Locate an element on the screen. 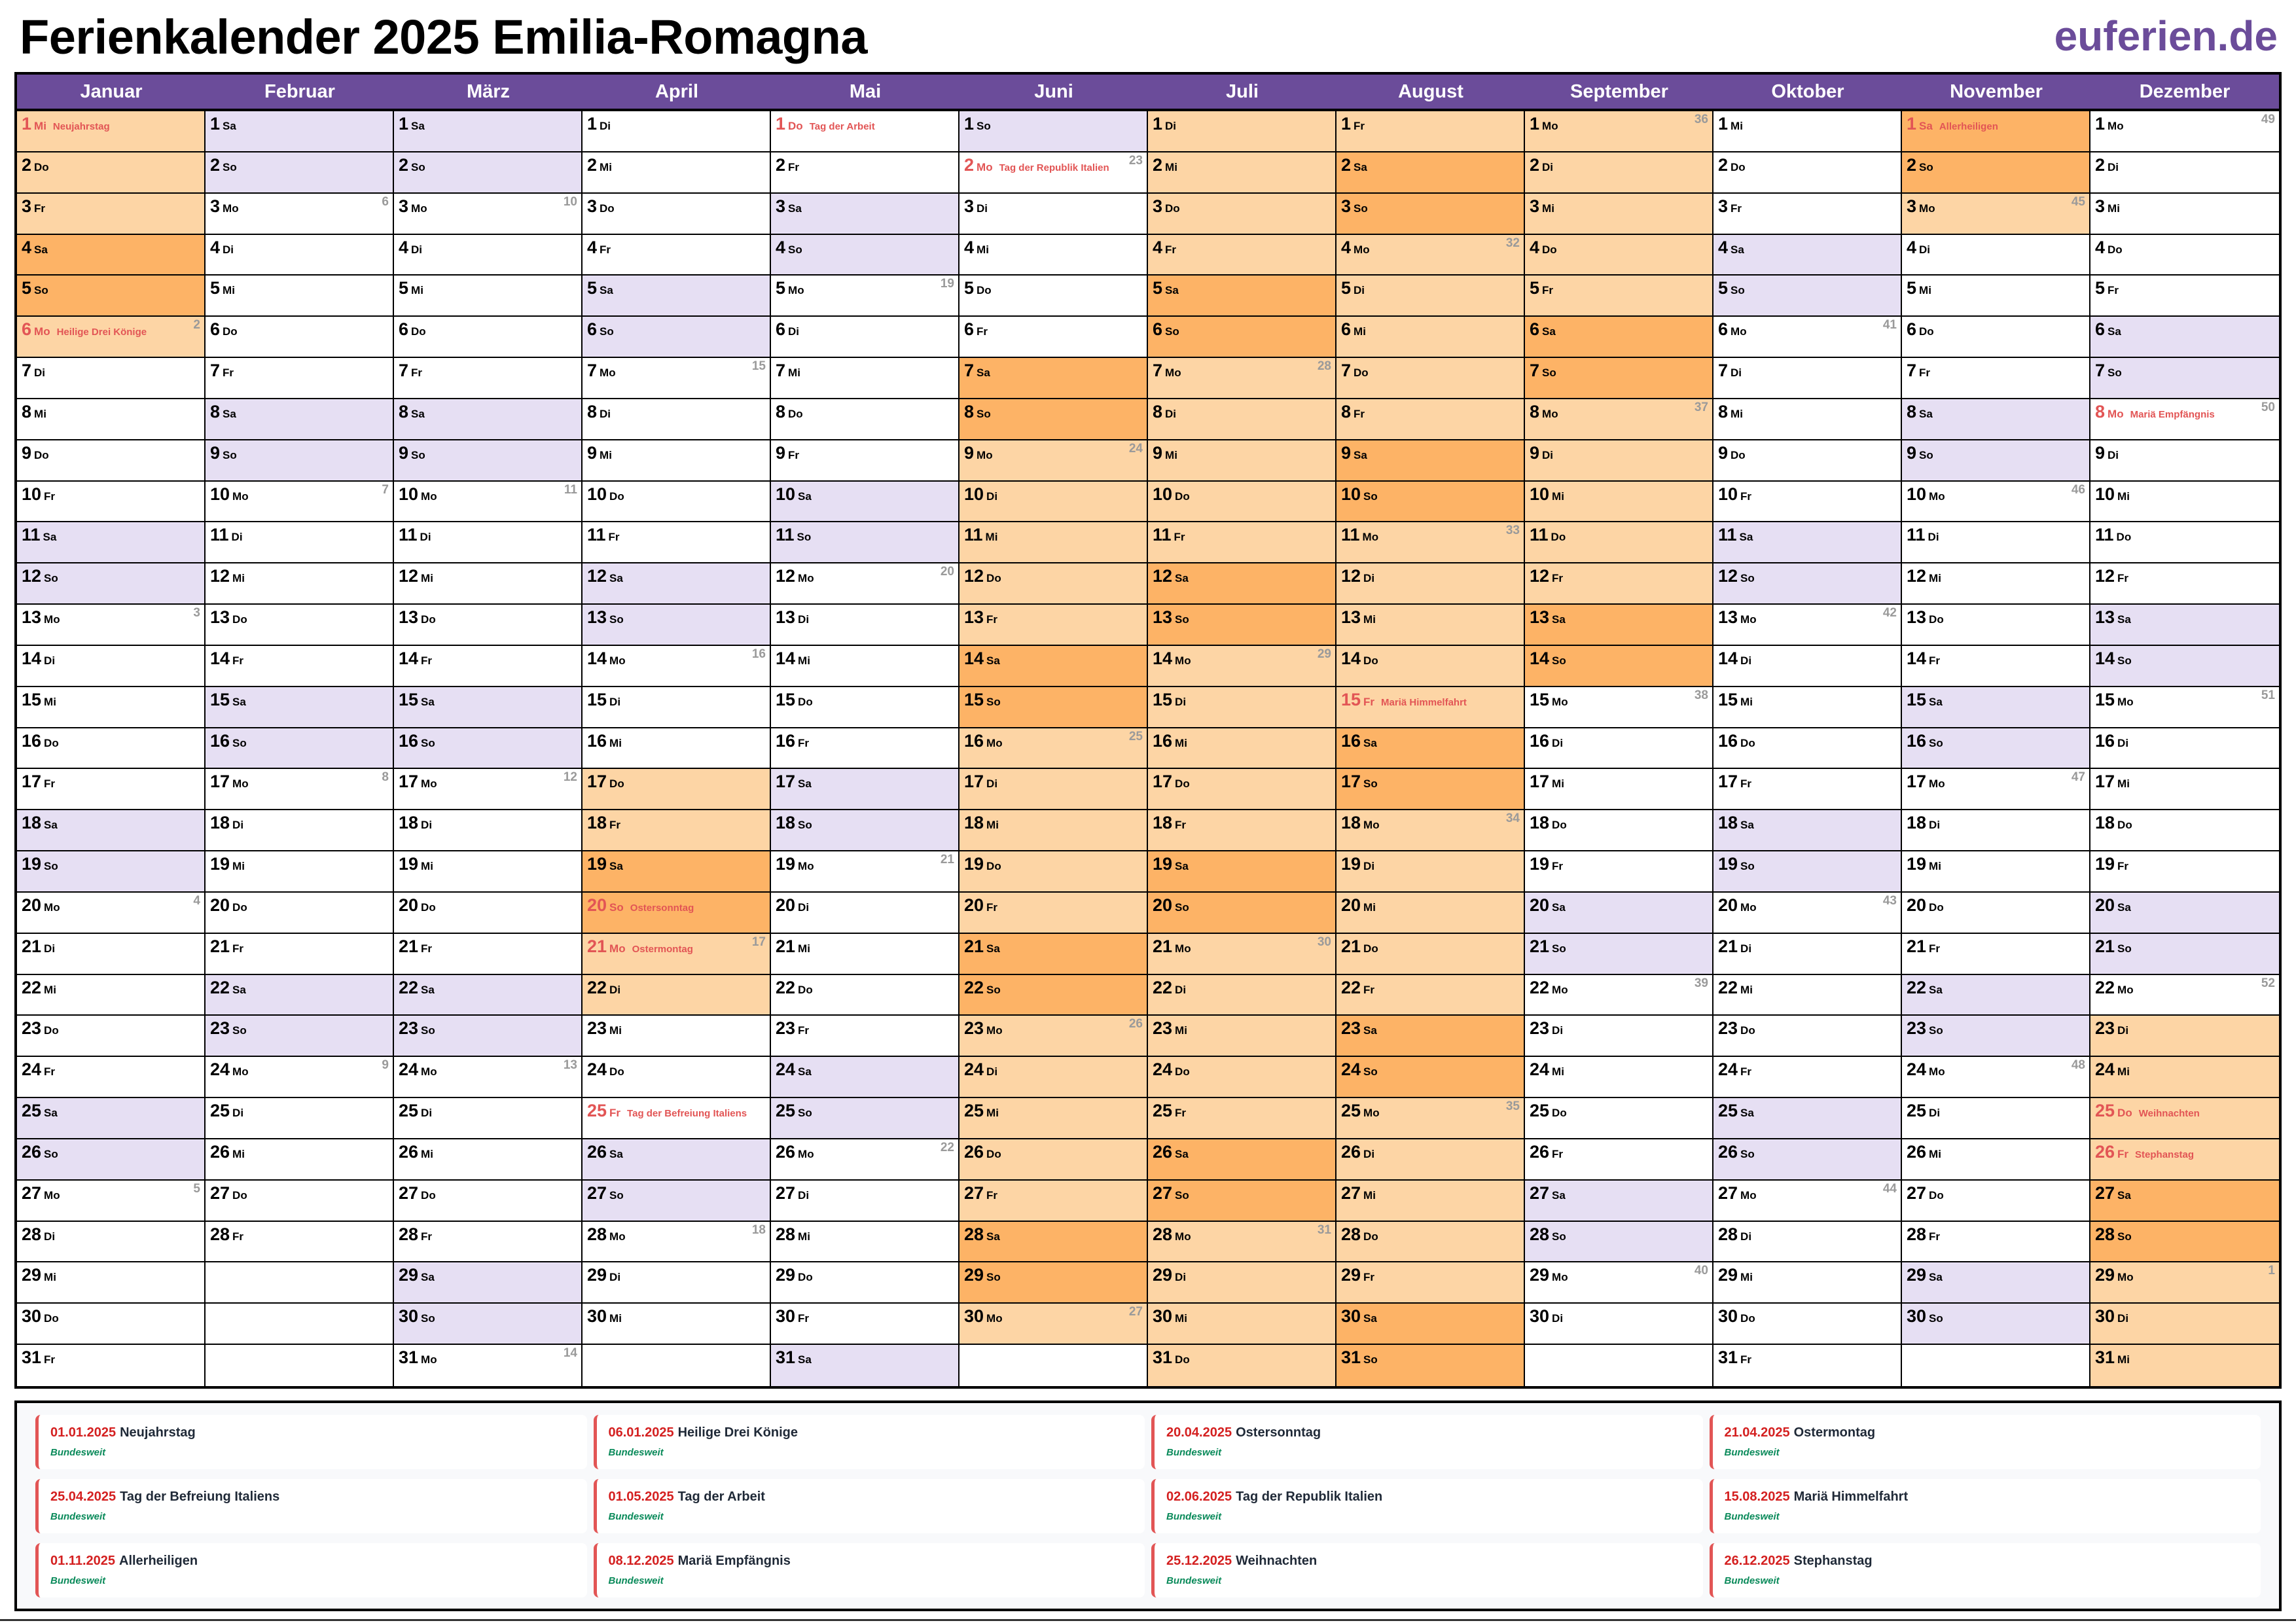 Image resolution: width=2296 pixels, height=1623 pixels. day-cell: 23 Sa is located at coordinates (1430, 1037).